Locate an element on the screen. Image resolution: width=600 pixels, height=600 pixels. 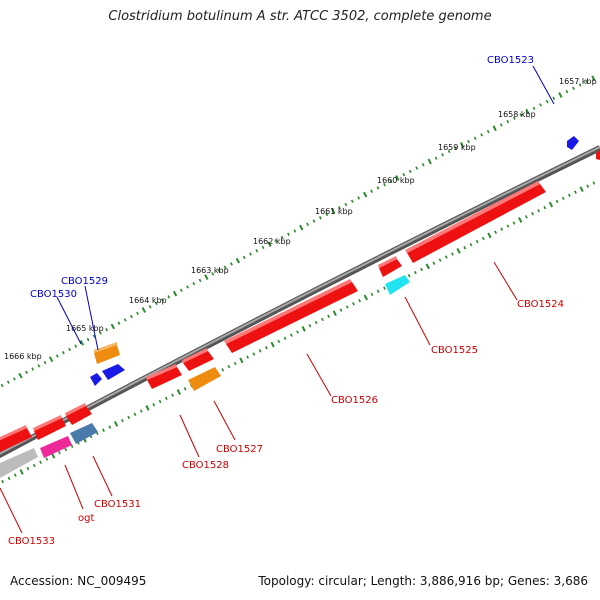
gene-label-cbo1533: CBO1533 is located at coordinates (31, 541).